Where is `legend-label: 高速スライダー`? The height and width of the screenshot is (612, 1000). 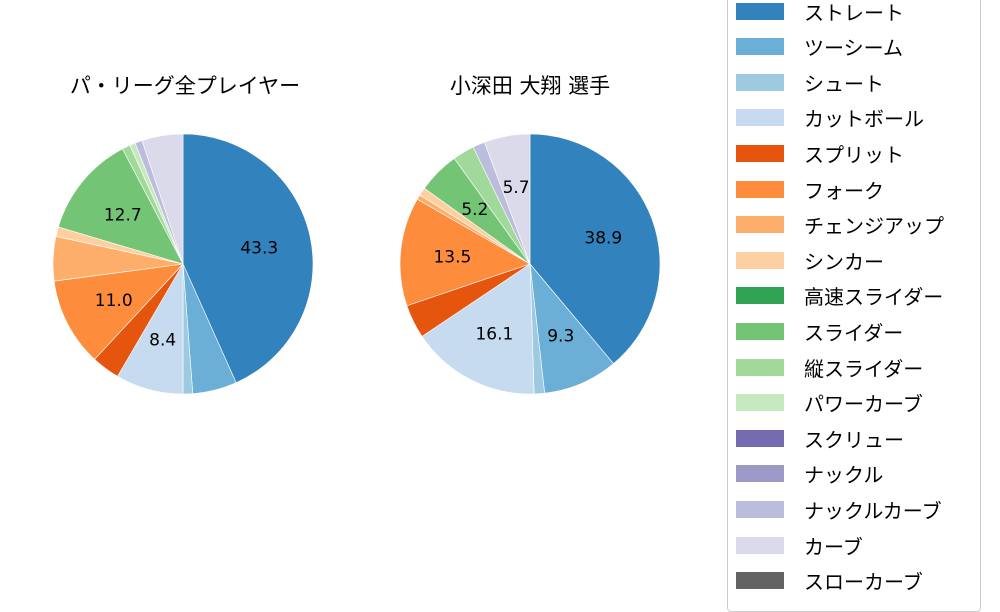 legend-label: 高速スライダー is located at coordinates (874, 297).